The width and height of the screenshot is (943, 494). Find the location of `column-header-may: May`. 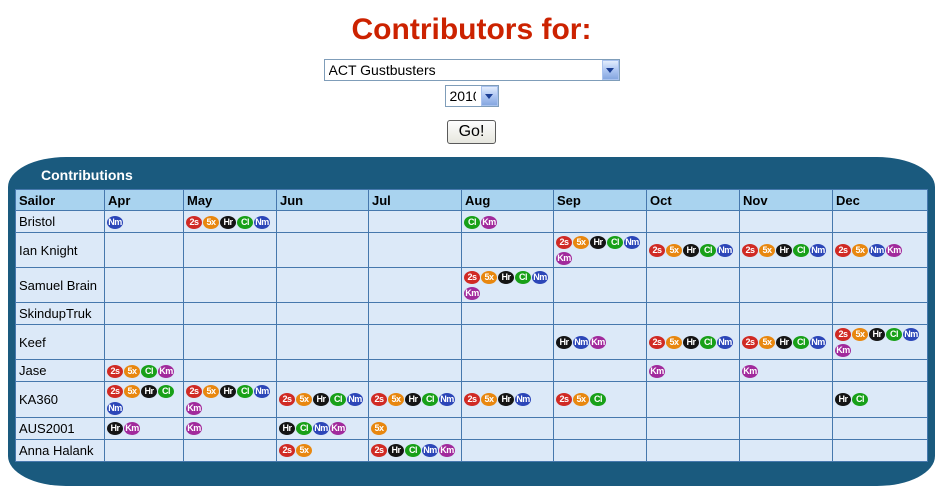

column-header-may: May is located at coordinates (230, 200).